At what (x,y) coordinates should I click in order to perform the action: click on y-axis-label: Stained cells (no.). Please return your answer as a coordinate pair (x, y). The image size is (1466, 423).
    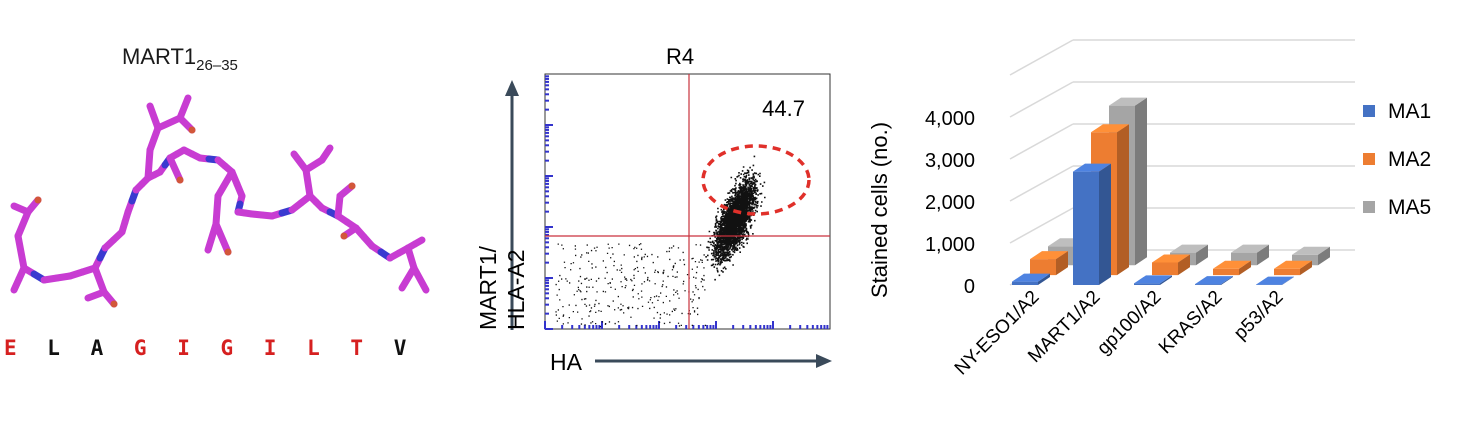
    Looking at the image, I should click on (879, 210).